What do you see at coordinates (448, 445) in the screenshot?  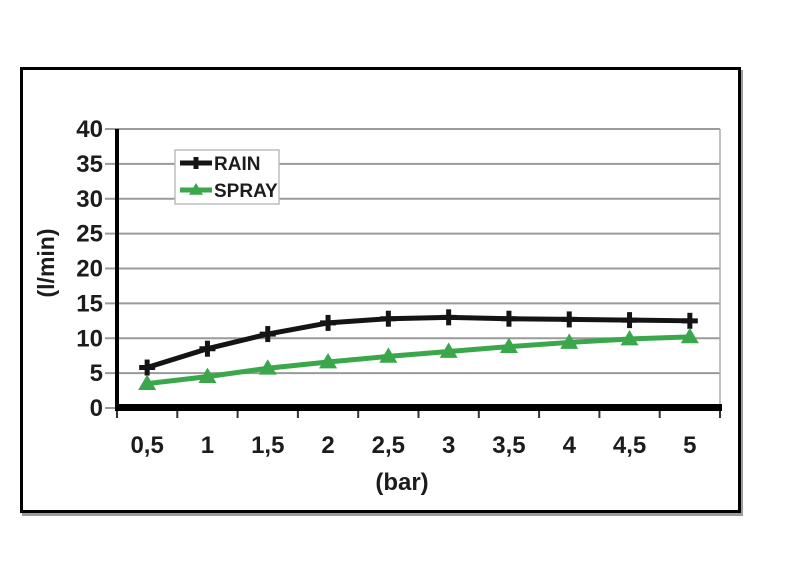 I see `x-tick-label: 3` at bounding box center [448, 445].